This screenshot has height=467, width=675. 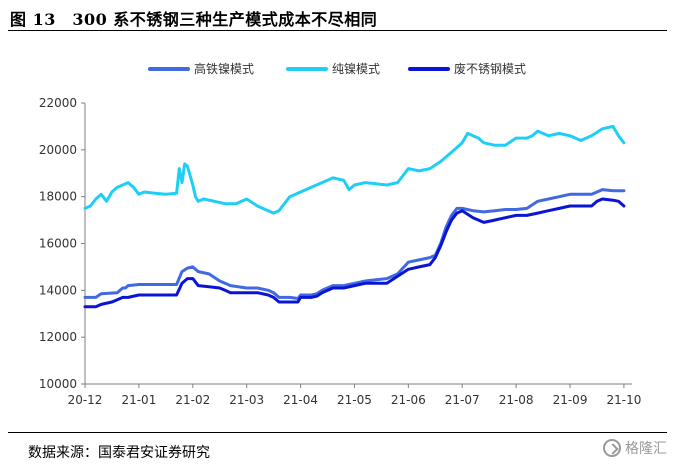 I want to click on x-tick-label: 21-08, so click(x=516, y=400).